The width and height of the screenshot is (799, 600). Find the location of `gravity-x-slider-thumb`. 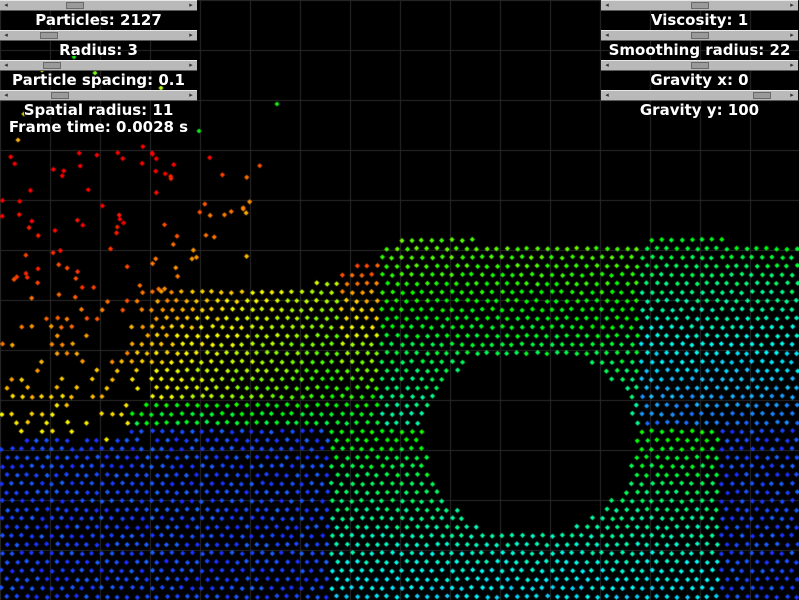

gravity-x-slider-thumb is located at coordinates (699, 65).